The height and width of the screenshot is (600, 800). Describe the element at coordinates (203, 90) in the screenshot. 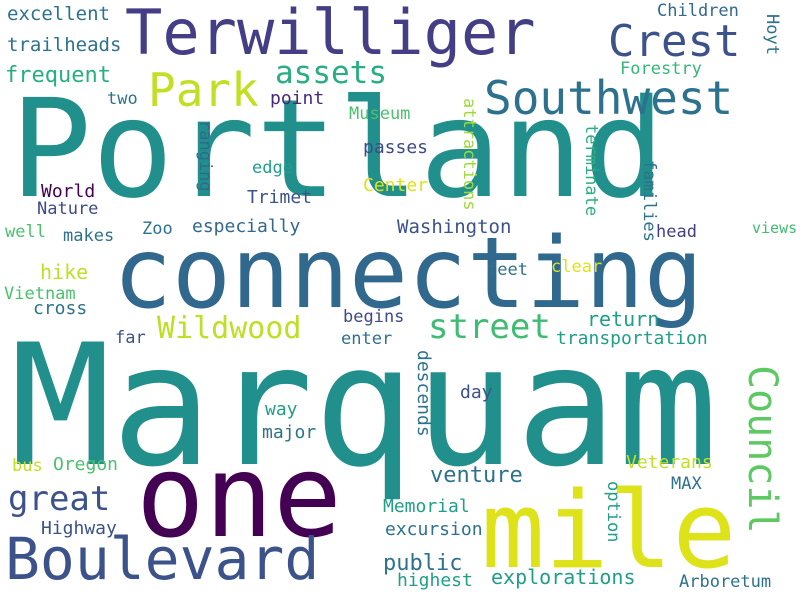

I see `word-park: Park` at that location.